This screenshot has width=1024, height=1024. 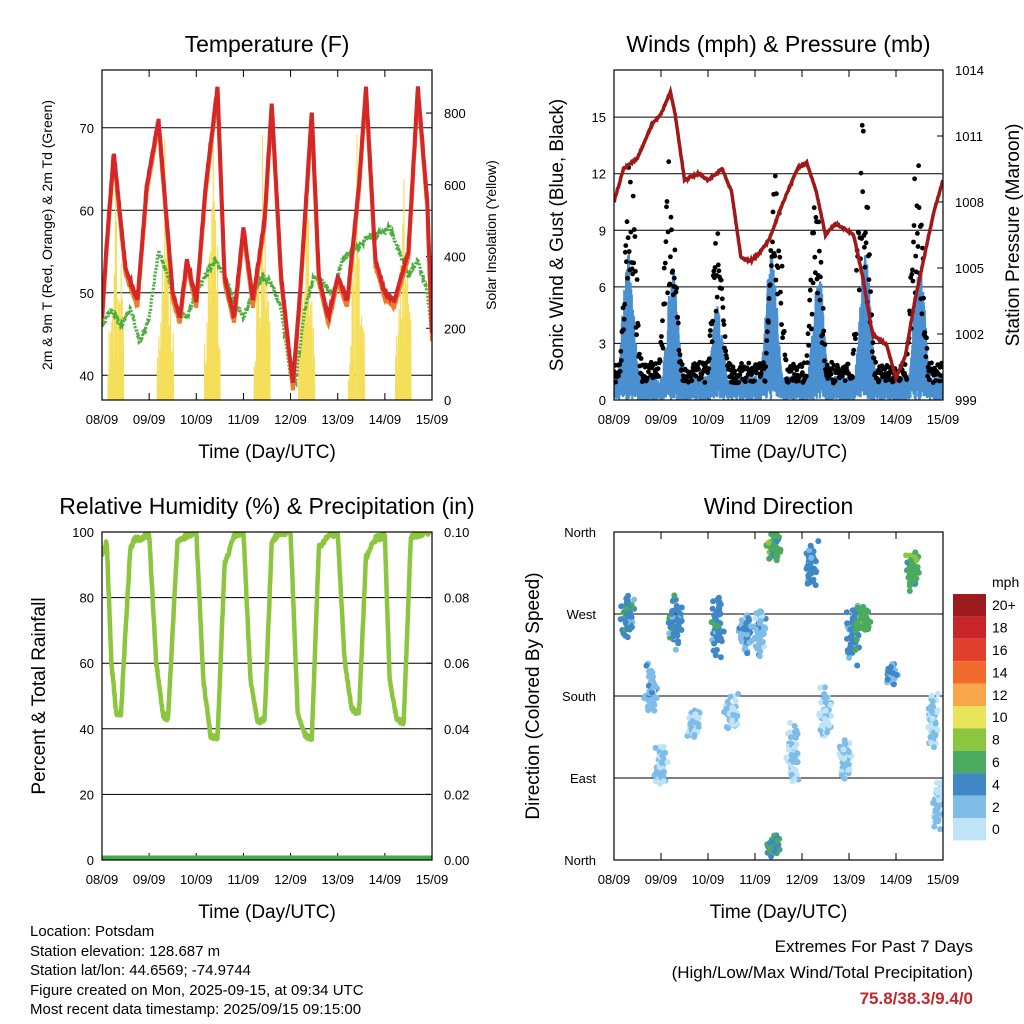 I want to click on x-tick-label: 11/09, so click(x=755, y=879).